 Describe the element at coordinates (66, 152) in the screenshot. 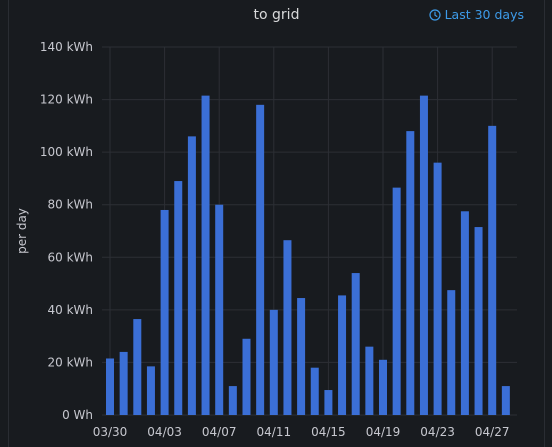

I see `y-tick-label: 100 kWh` at that location.